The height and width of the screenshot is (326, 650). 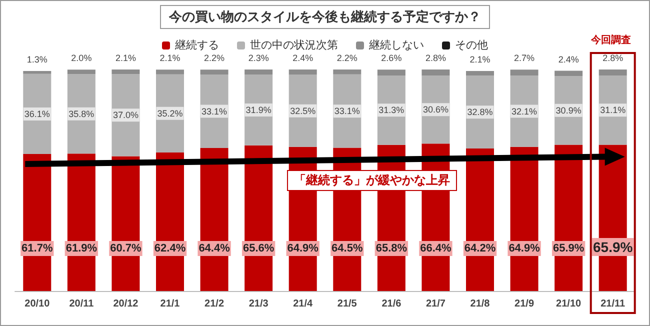 What do you see at coordinates (436, 248) in the screenshot?
I see `data-label: 66.4%` at bounding box center [436, 248].